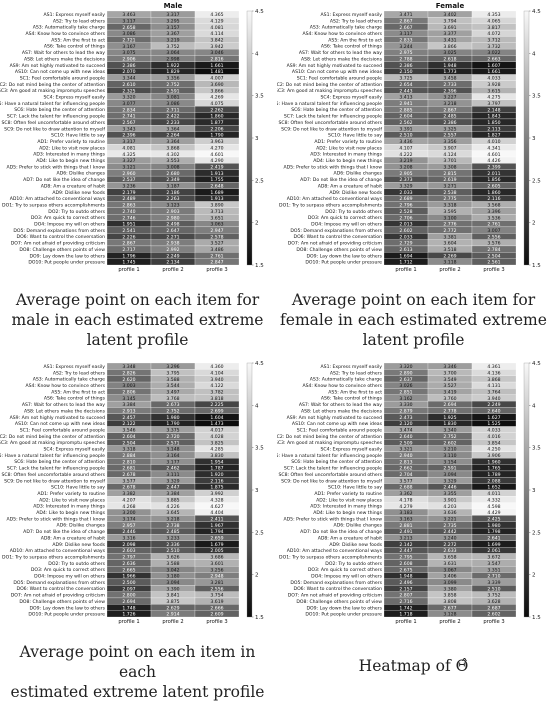 The width and height of the screenshot is (550, 704). I want to click on cell-value: 3.471, so click(405, 15).